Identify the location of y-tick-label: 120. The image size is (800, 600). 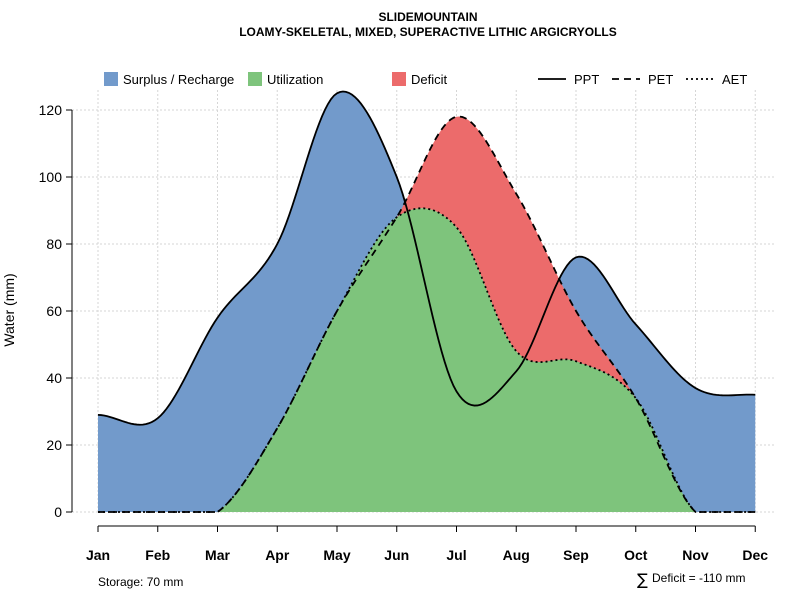
(51, 110).